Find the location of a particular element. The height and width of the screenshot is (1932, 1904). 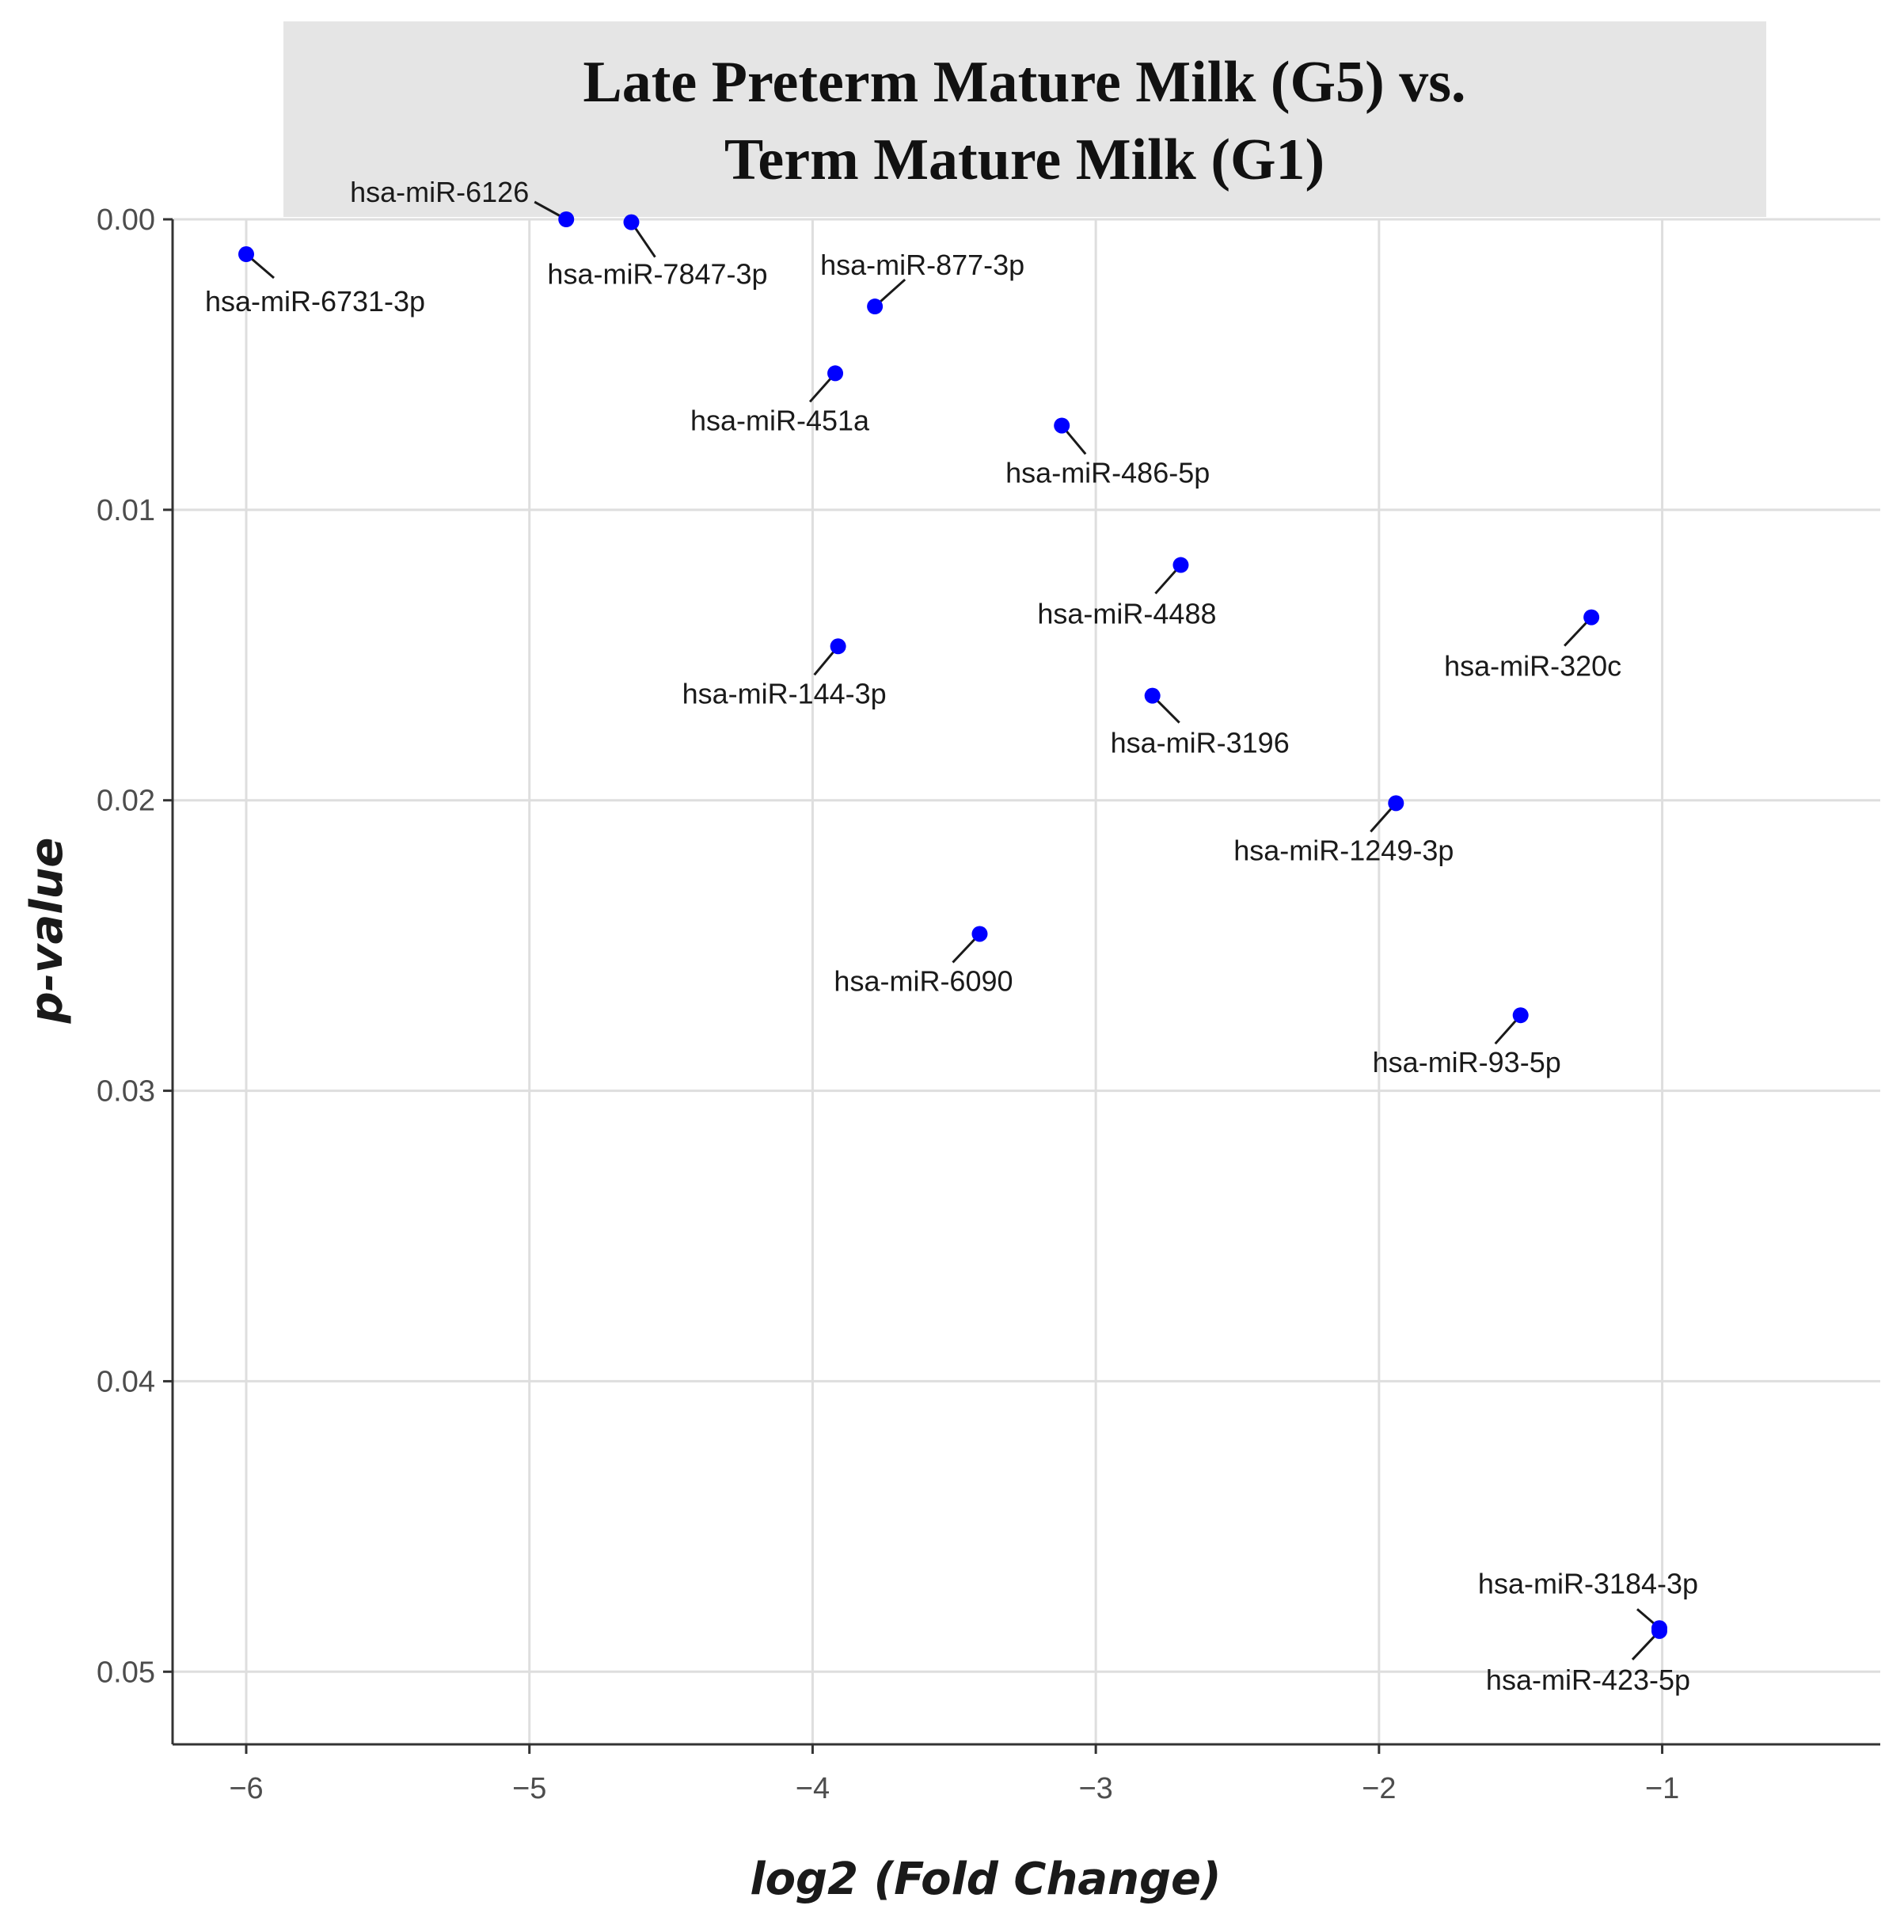

chart-title-line-2: Term Mature Milk (G1) is located at coordinates (1024, 160).